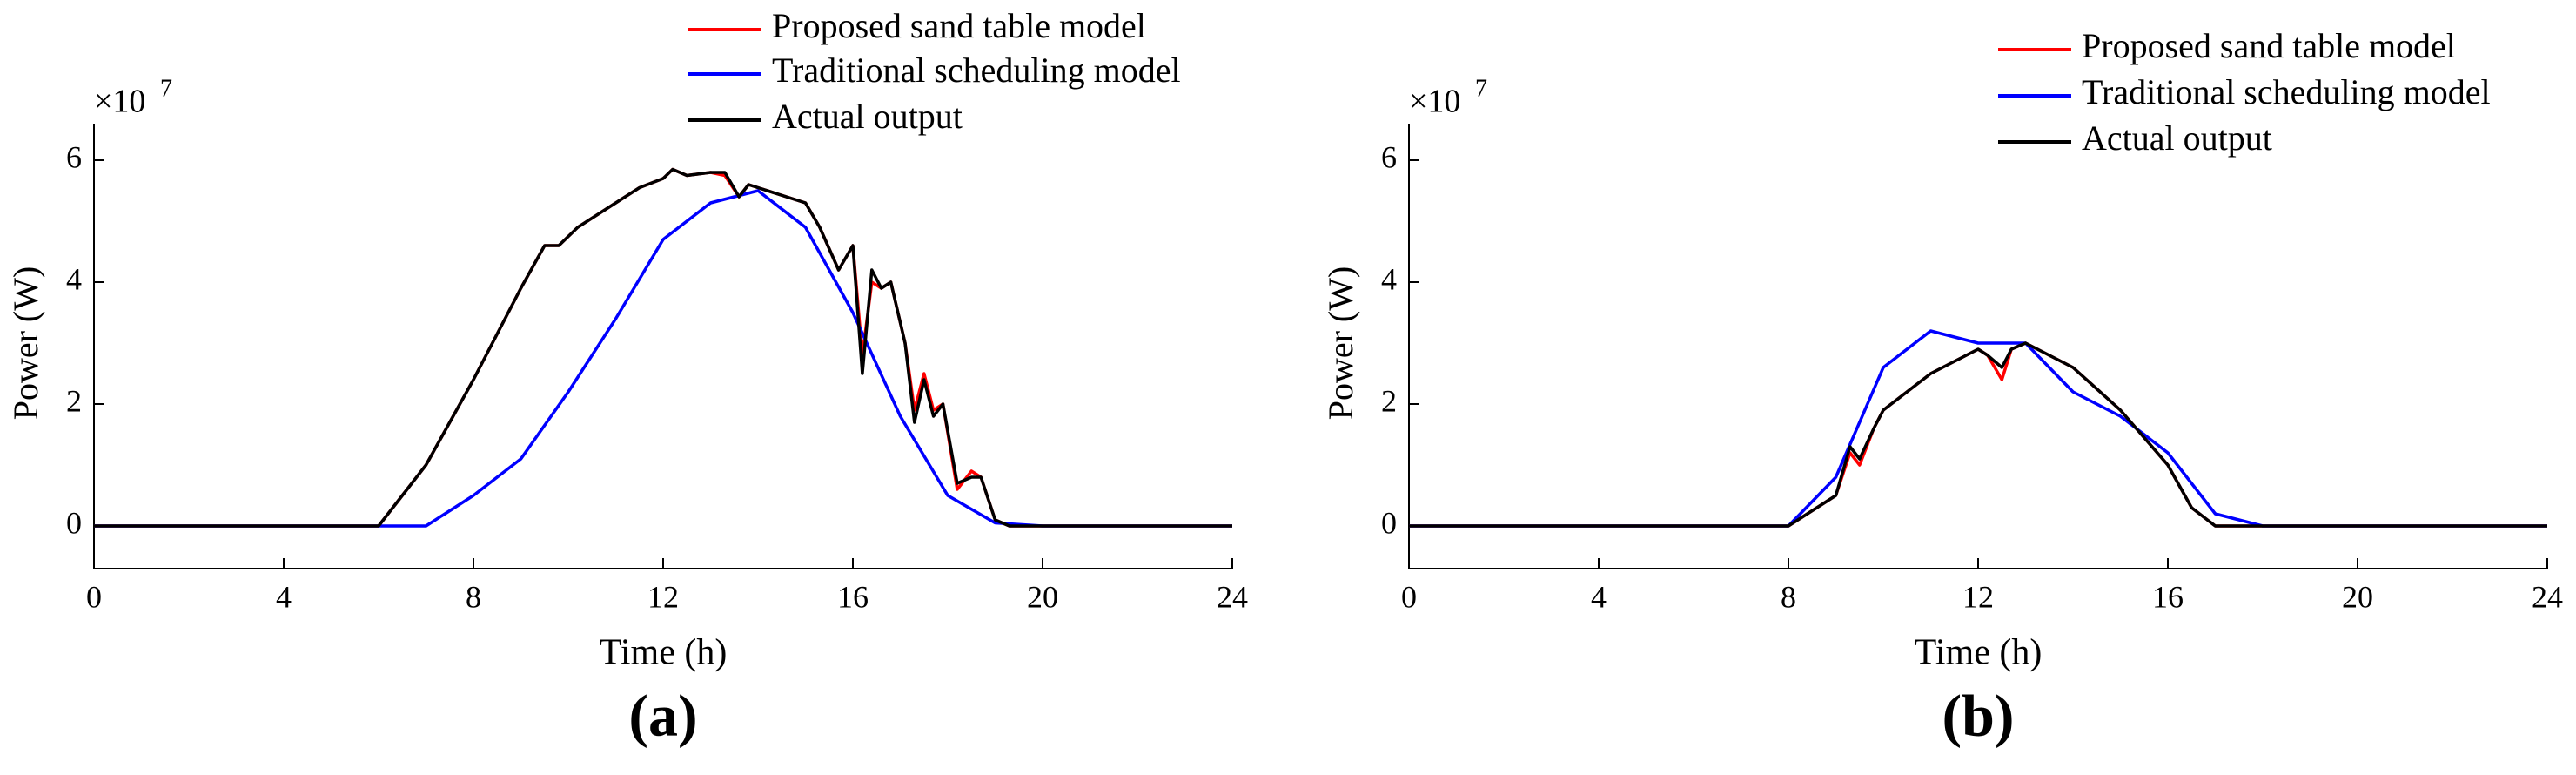  I want to click on panel-label: (a), so click(662, 716).